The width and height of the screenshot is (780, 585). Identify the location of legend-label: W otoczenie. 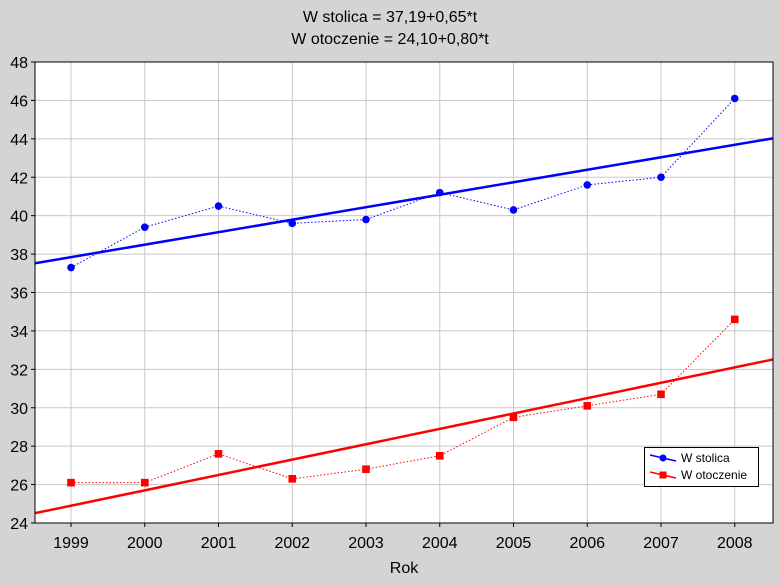
(714, 475).